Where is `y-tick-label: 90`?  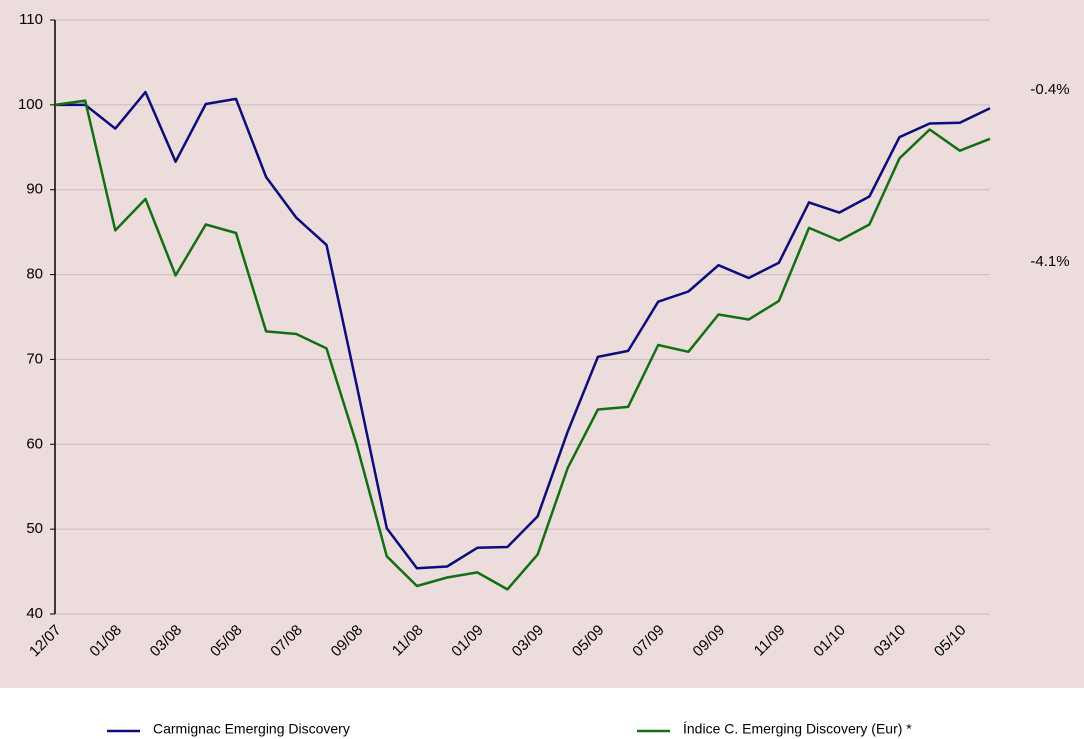 y-tick-label: 90 is located at coordinates (34, 189).